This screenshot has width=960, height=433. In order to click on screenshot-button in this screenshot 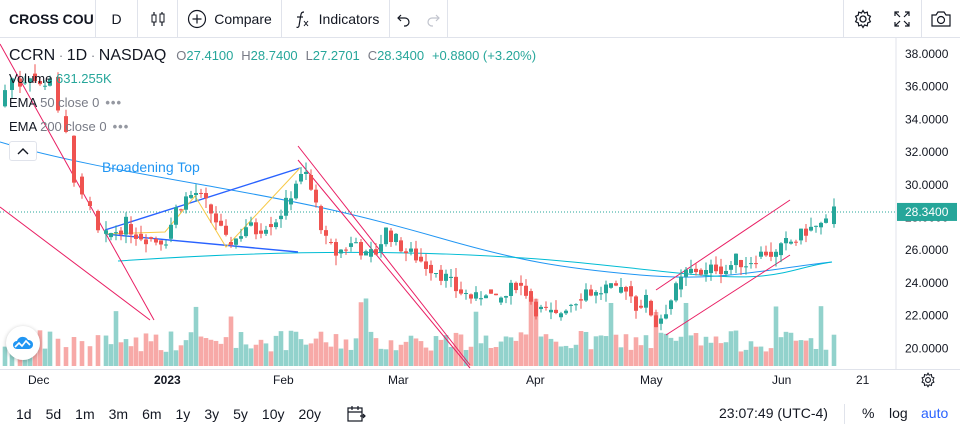, I will do `click(940, 19)`.